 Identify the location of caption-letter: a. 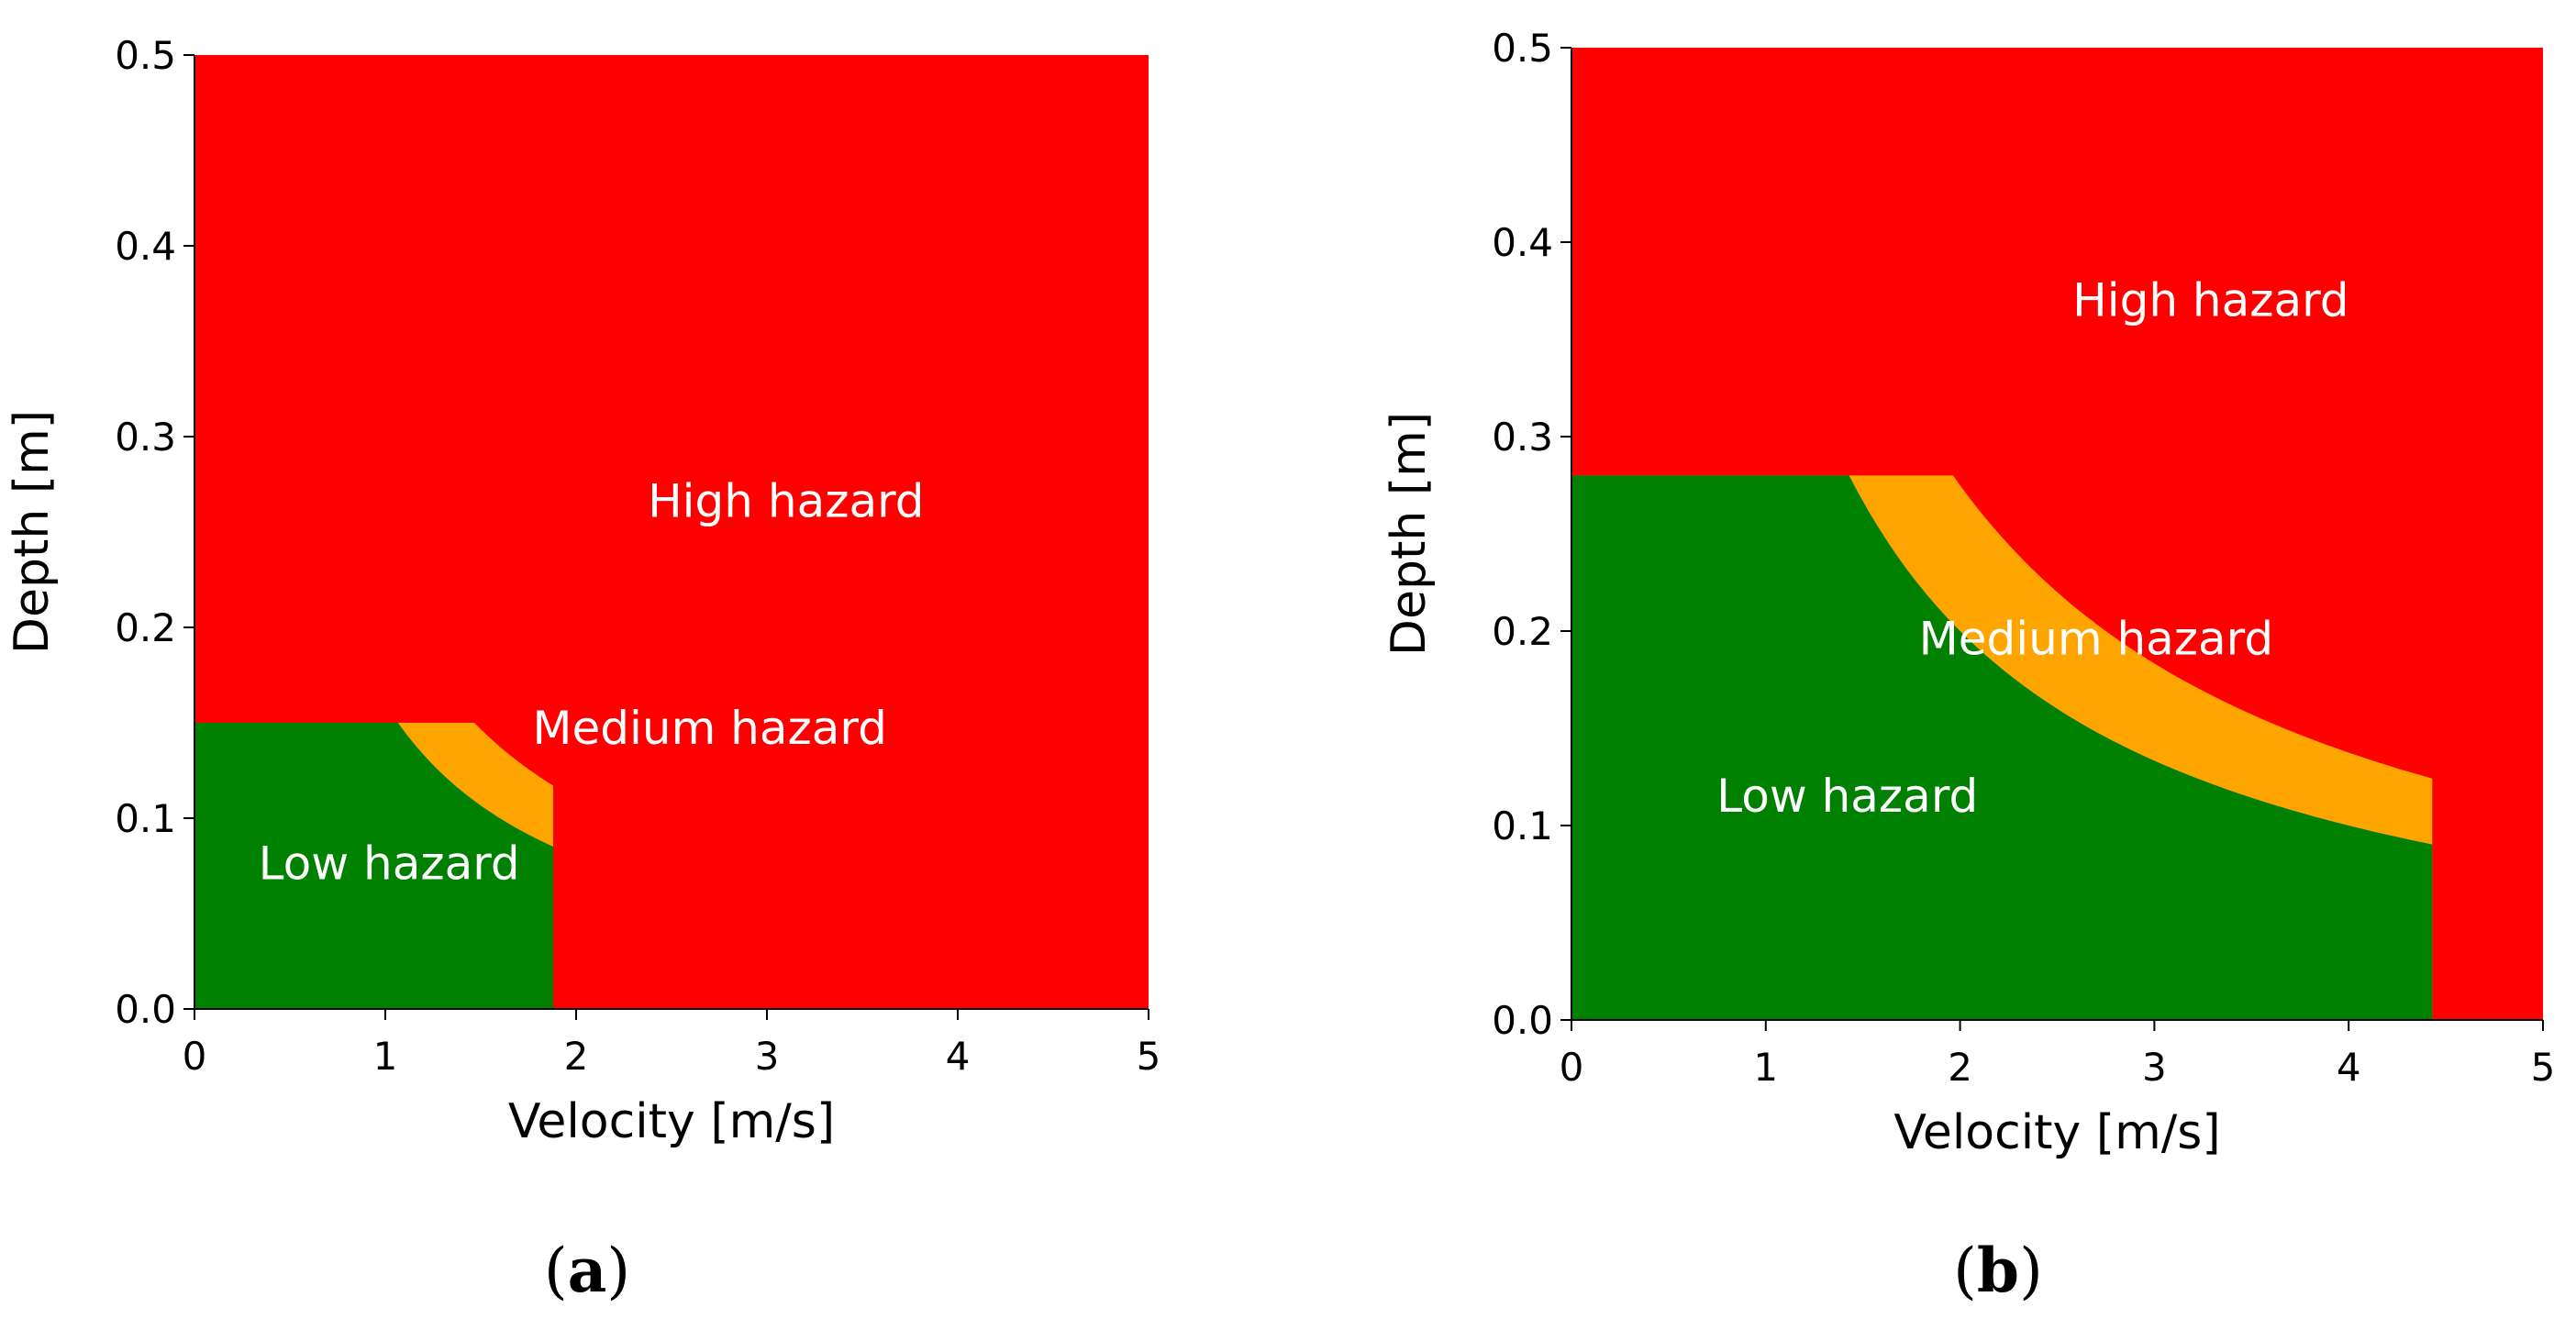
(587, 1270).